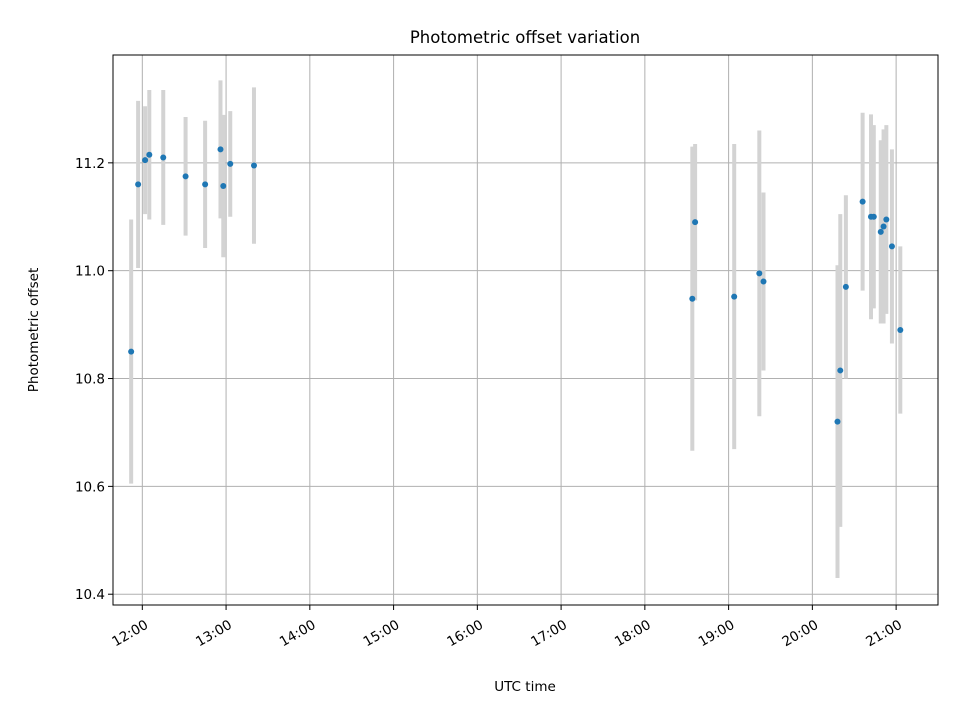 Image resolution: width=960 pixels, height=720 pixels. Describe the element at coordinates (525, 37) in the screenshot. I see `chart-title: Photometric offset variation` at that location.